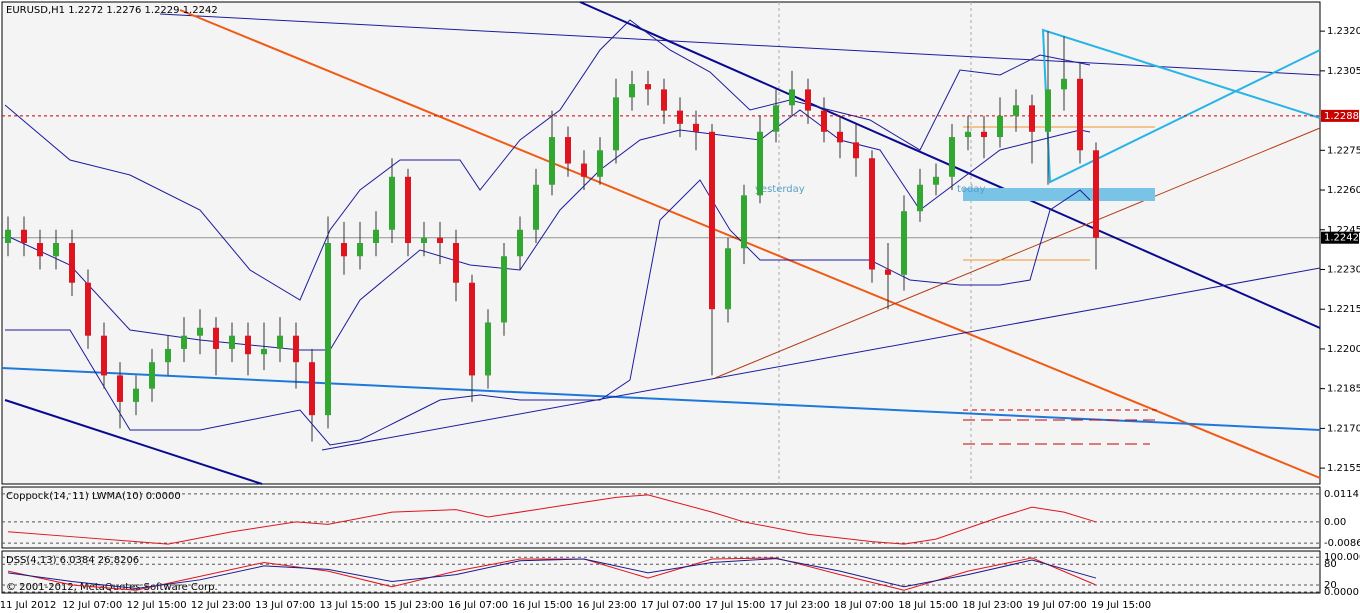  Describe the element at coordinates (735, 605) in the screenshot. I see `x-tick-label: 17 Jul 15:00` at that location.